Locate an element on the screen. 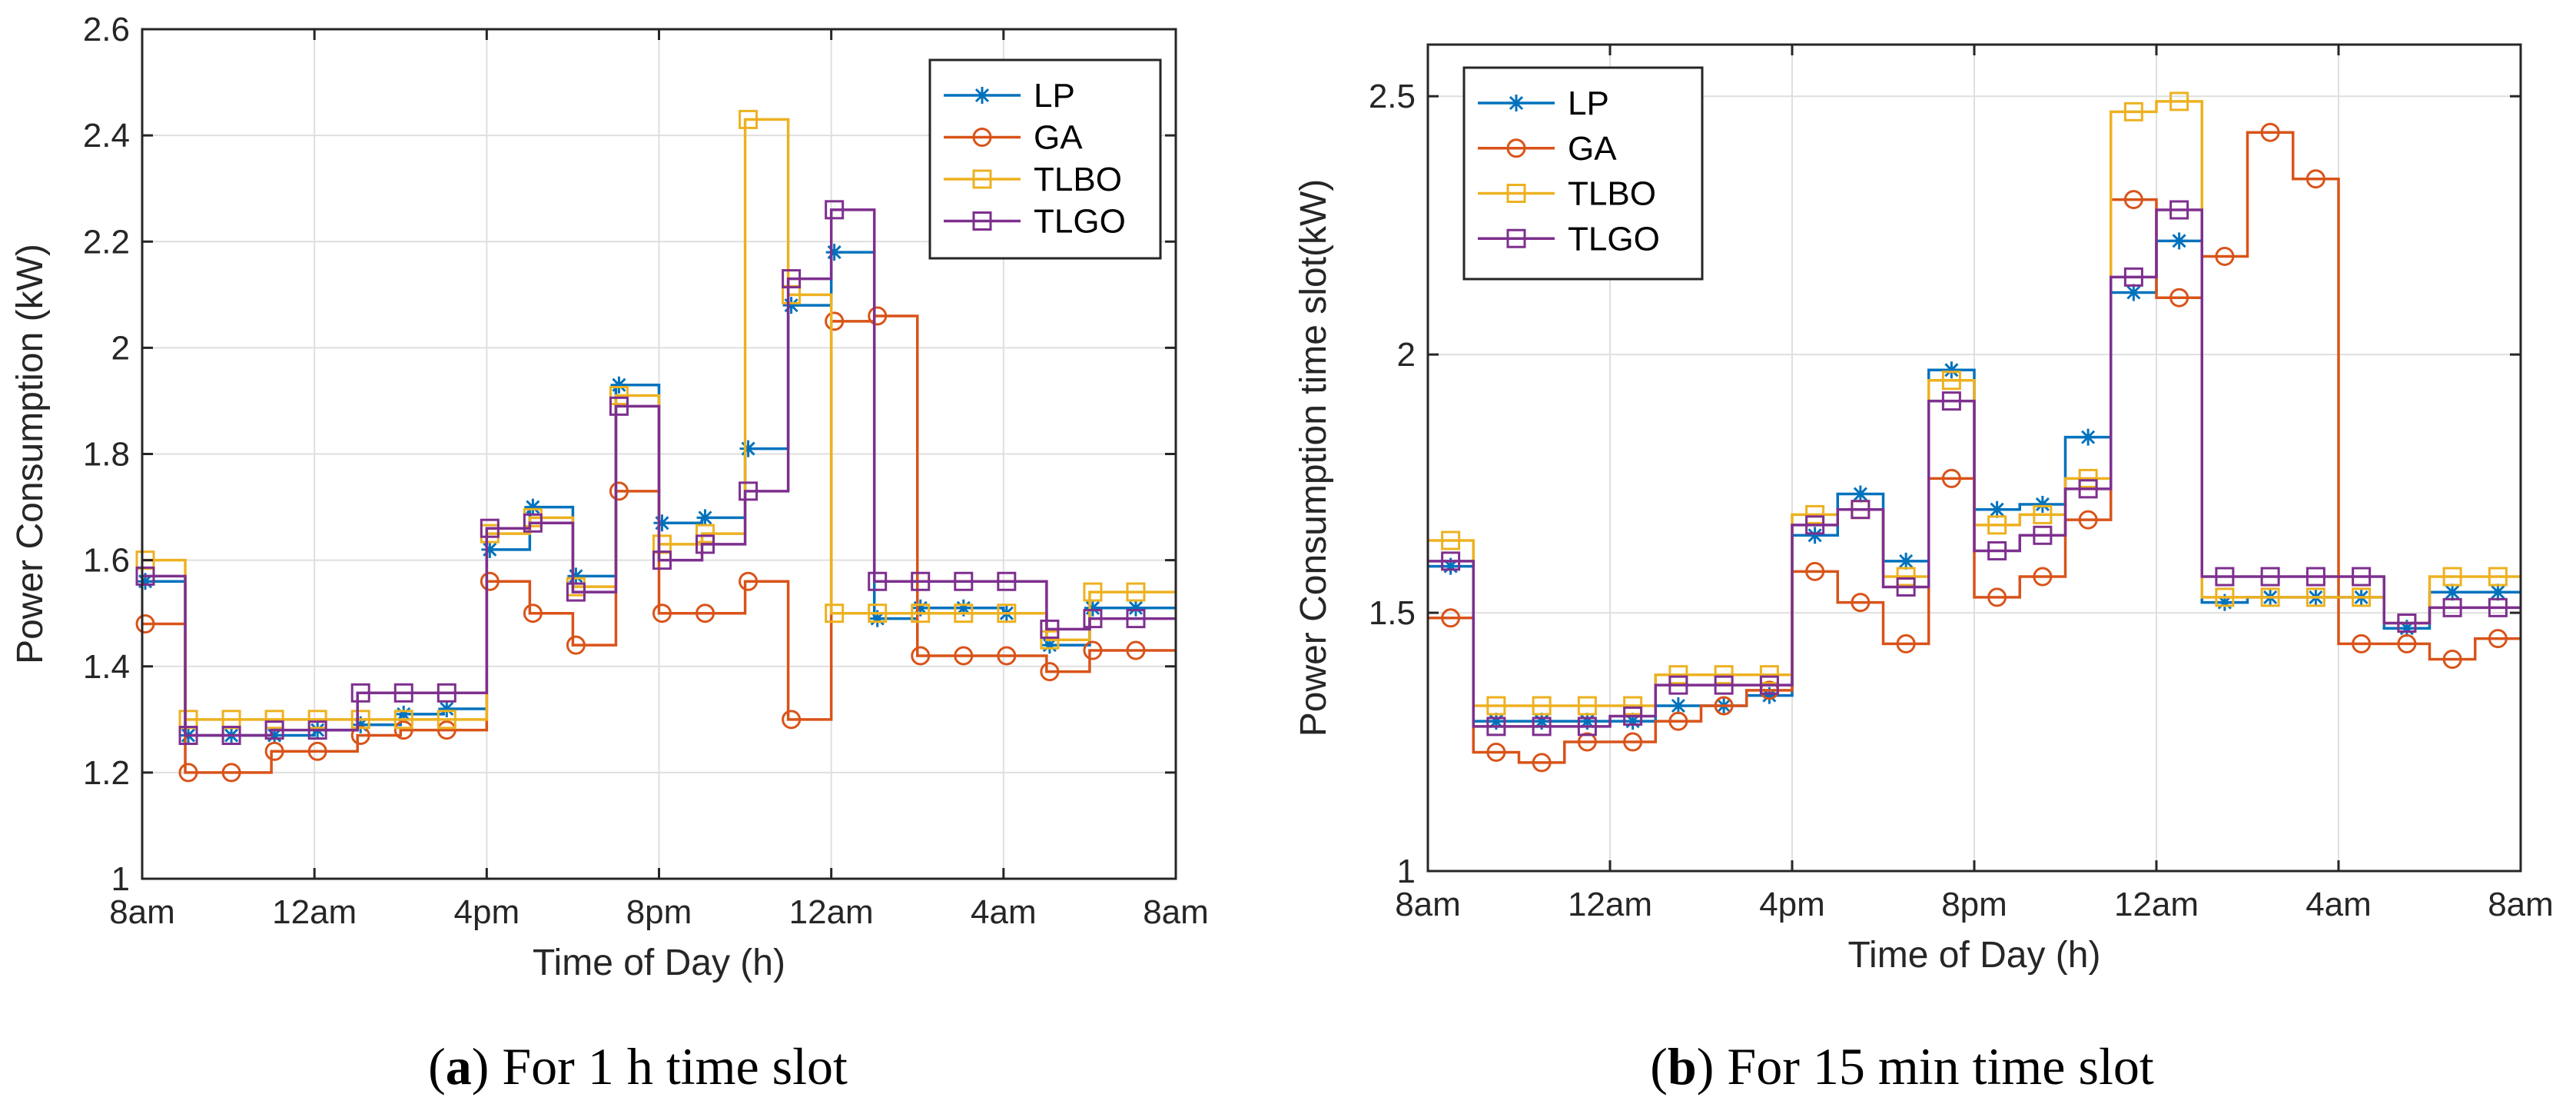 The height and width of the screenshot is (1114, 2576). legend-box is located at coordinates (1045, 159).